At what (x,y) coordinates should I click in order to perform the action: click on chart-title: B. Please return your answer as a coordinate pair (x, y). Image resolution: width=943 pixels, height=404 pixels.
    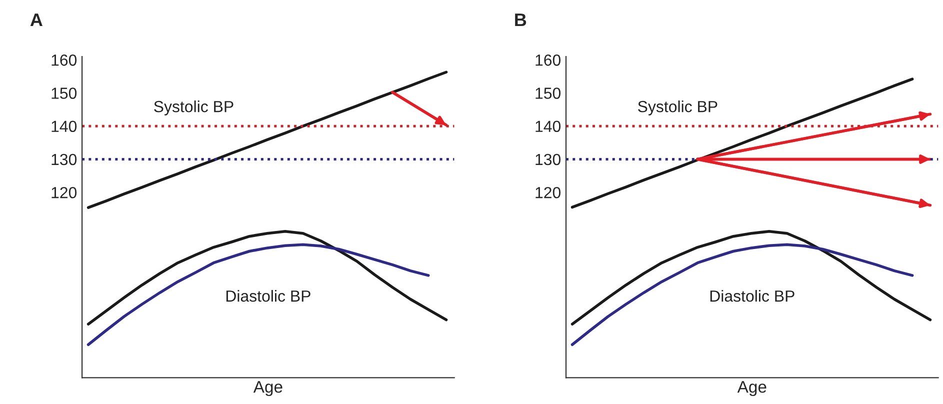
    Looking at the image, I should click on (520, 20).